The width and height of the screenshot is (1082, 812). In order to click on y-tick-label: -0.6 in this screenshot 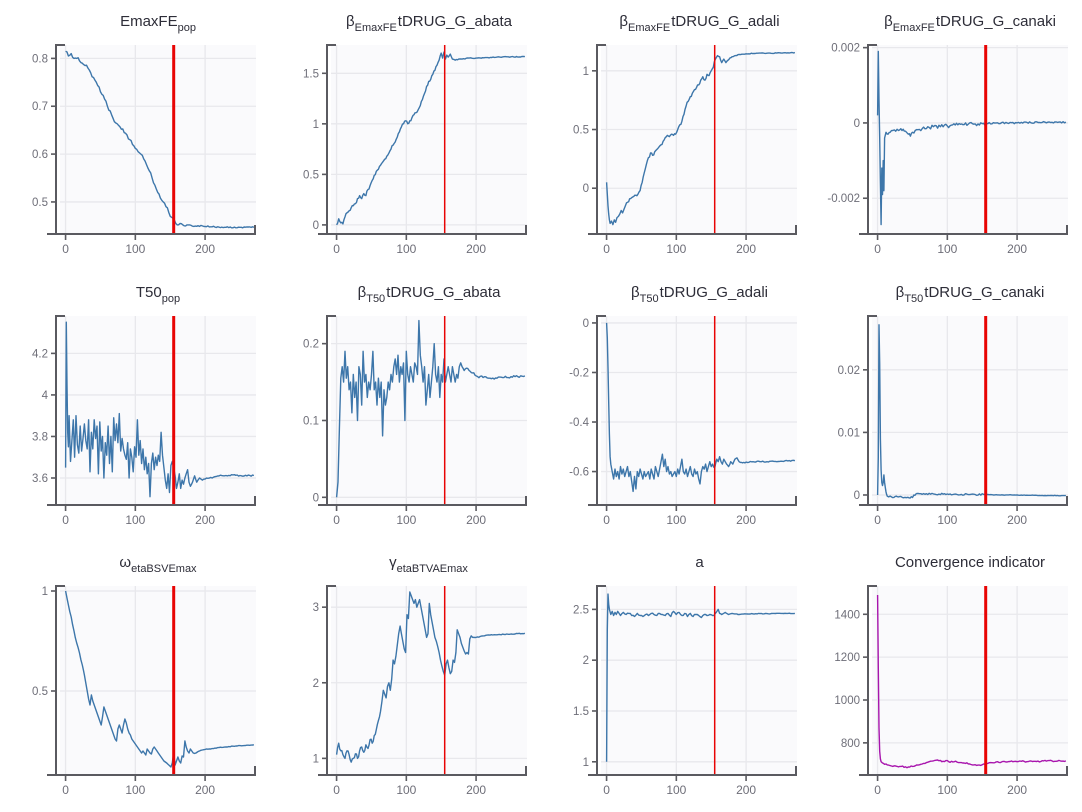, I will do `click(579, 472)`.